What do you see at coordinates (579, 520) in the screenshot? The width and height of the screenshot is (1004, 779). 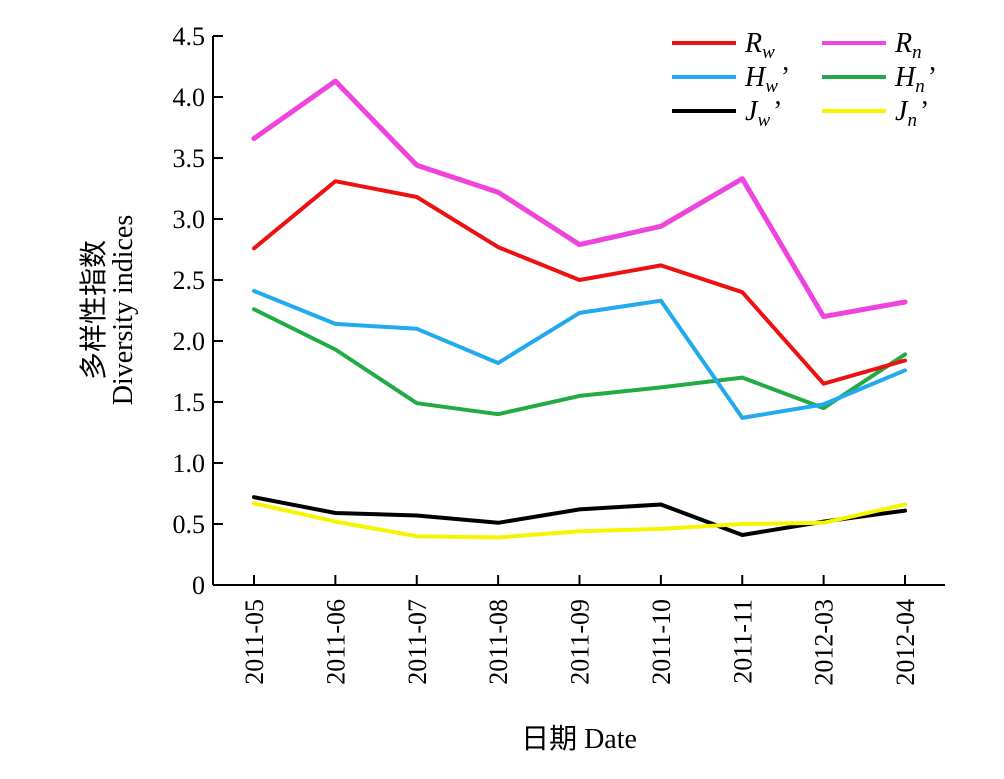 I see `series-line-j-n` at bounding box center [579, 520].